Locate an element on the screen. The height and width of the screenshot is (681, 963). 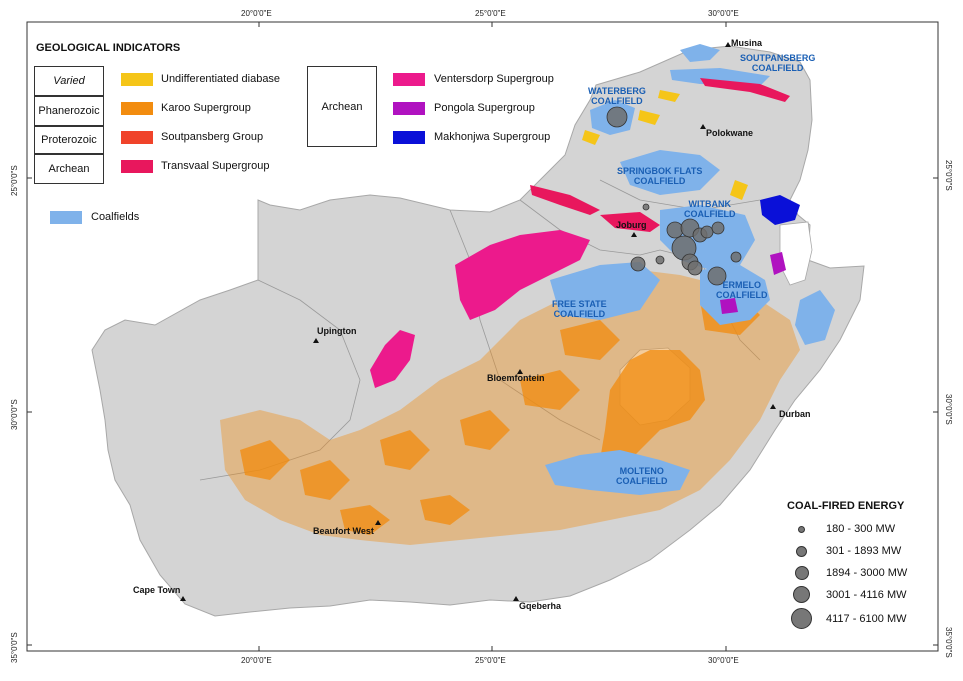
energy-class-4-label: 3001 - 4116 MW is located at coordinates (866, 595).